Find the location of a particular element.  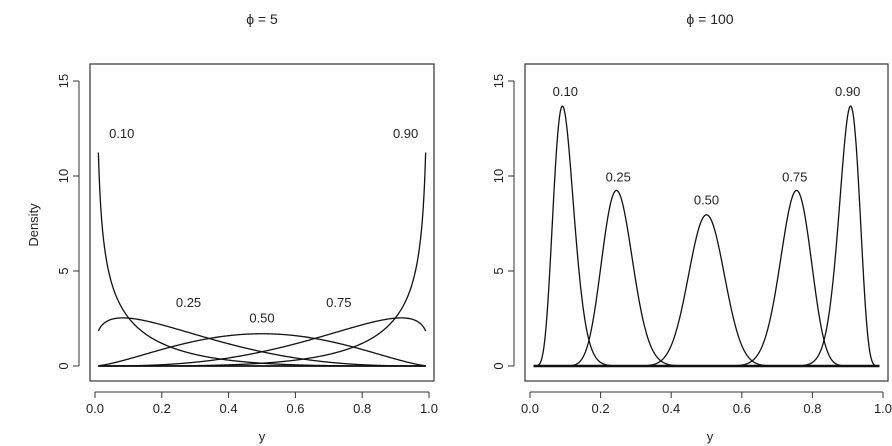

panel-title: ϕ = 5 is located at coordinates (262, 19).